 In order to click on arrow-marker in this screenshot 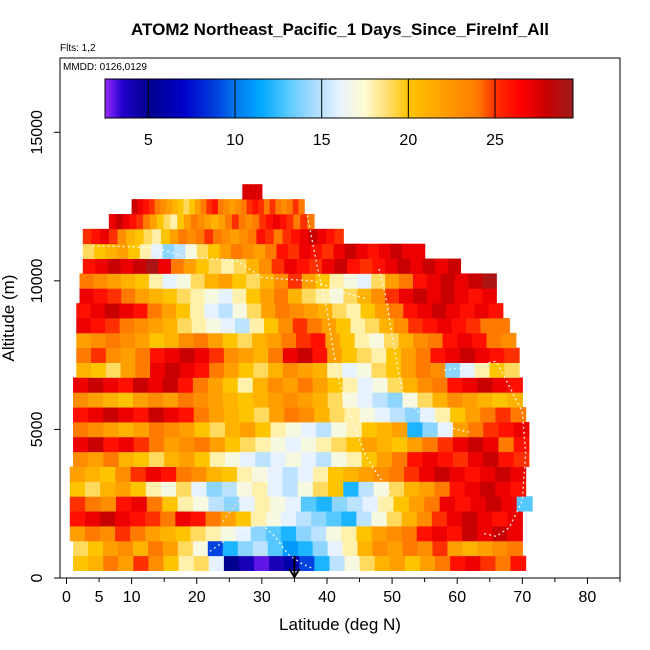, I will do `click(294, 567)`.